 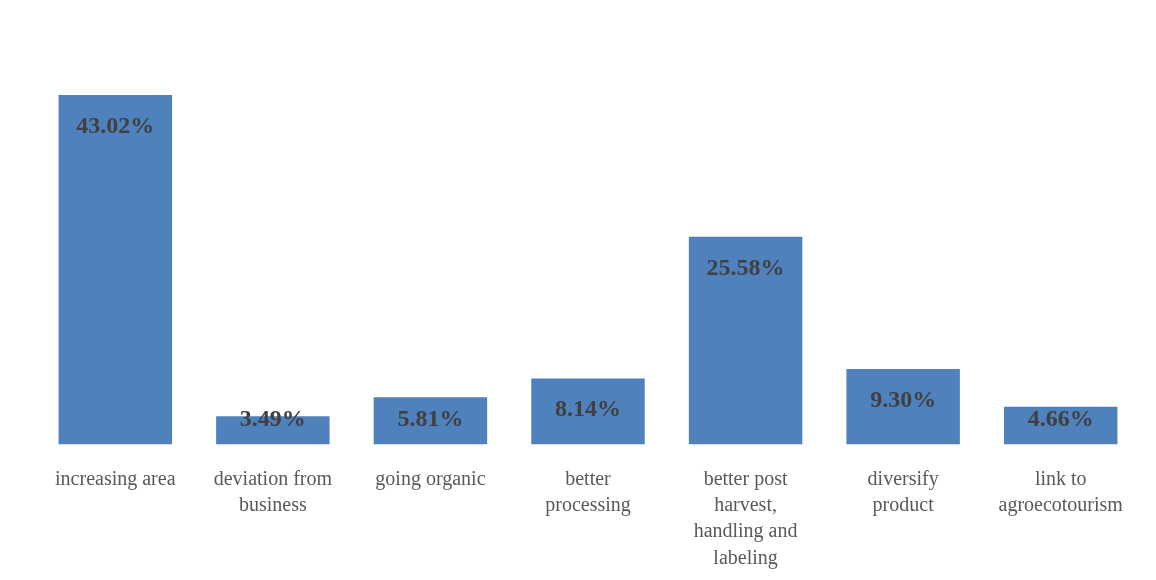 What do you see at coordinates (903, 491) in the screenshot?
I see `x-tick-label: diversify product` at bounding box center [903, 491].